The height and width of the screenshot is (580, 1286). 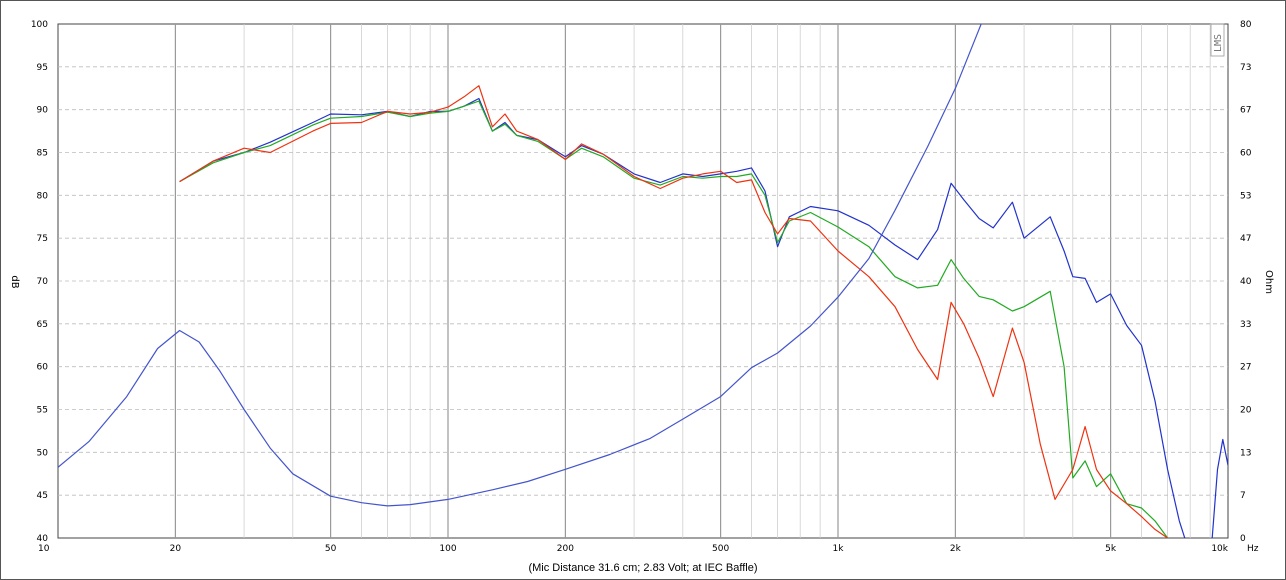 What do you see at coordinates (42, 325) in the screenshot?
I see `y-tick-label: 65` at bounding box center [42, 325].